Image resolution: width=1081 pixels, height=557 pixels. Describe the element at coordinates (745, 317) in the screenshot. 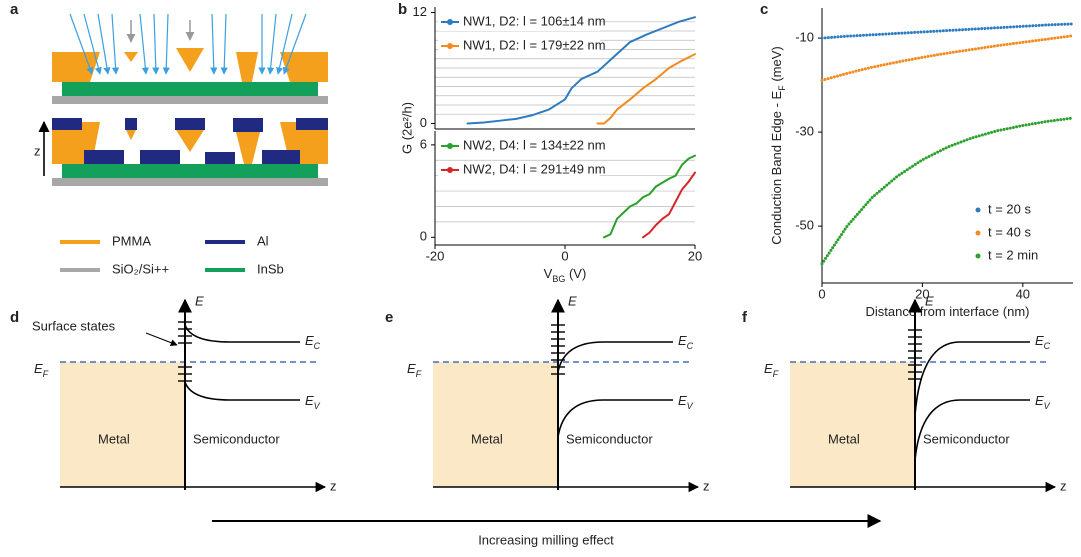

I see `panel-label: f` at that location.